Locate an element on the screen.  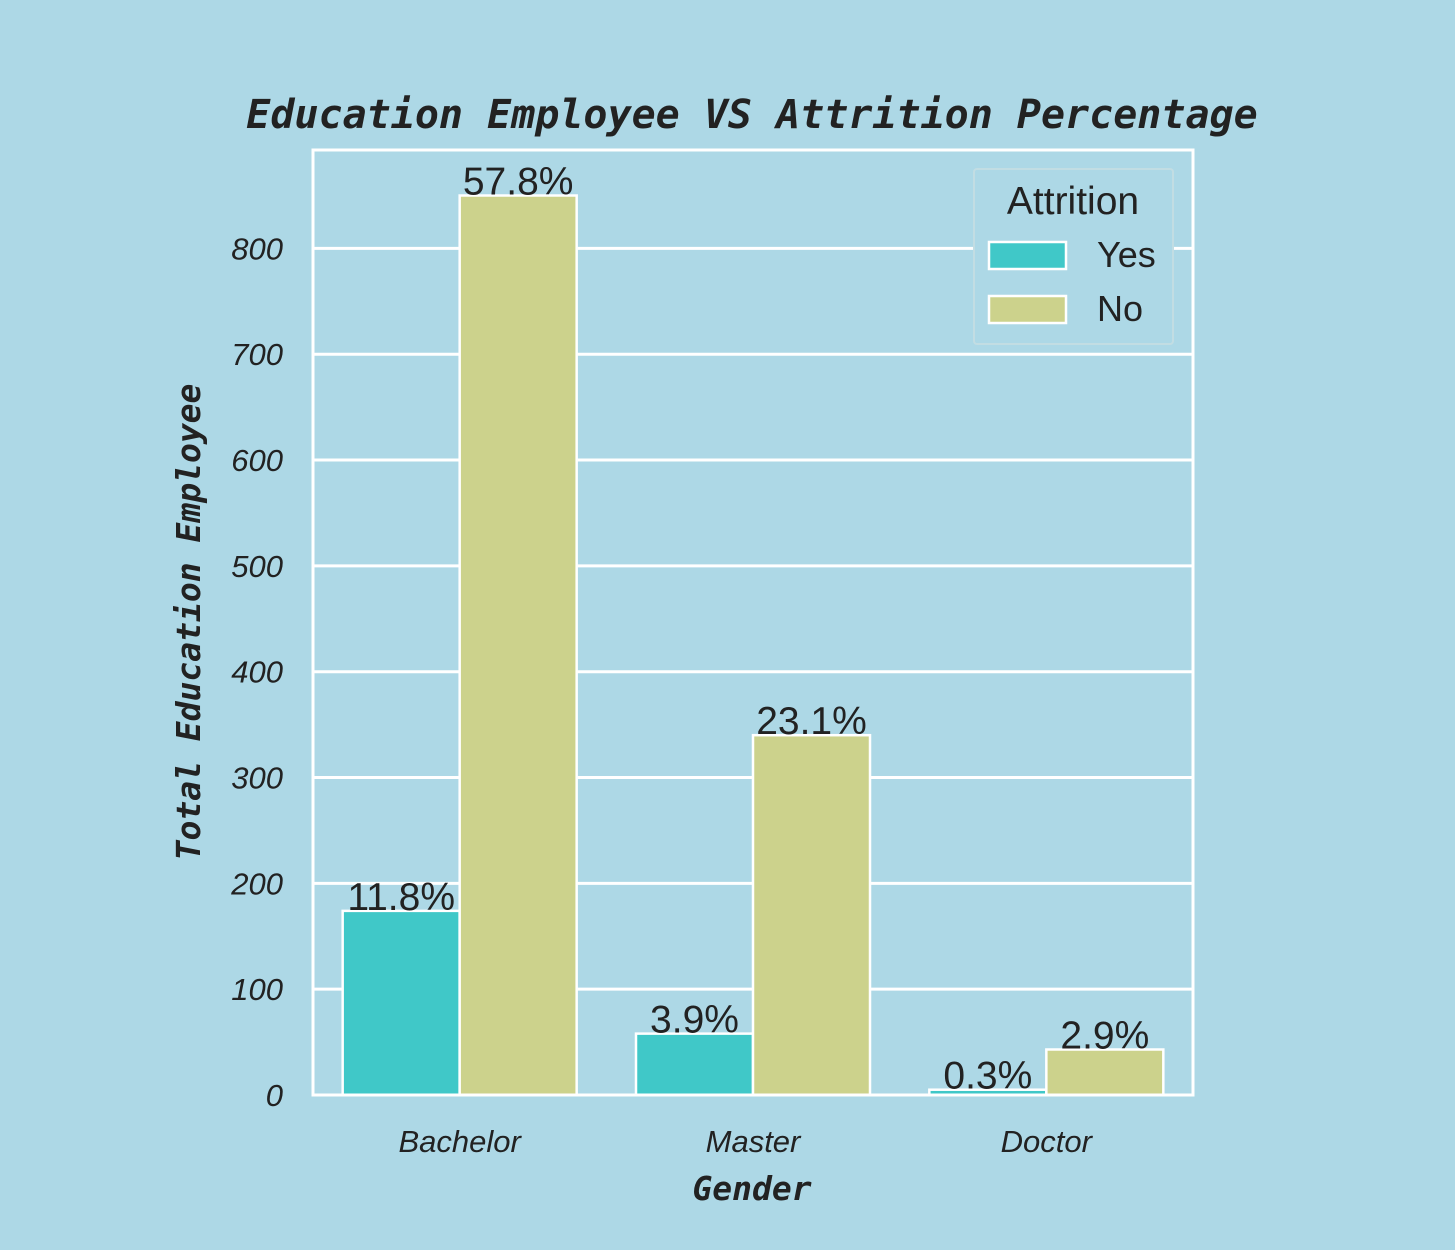
y-axis-ticks: 0 100 200 300 400 500 600 700 800 is located at coordinates (256, 672).